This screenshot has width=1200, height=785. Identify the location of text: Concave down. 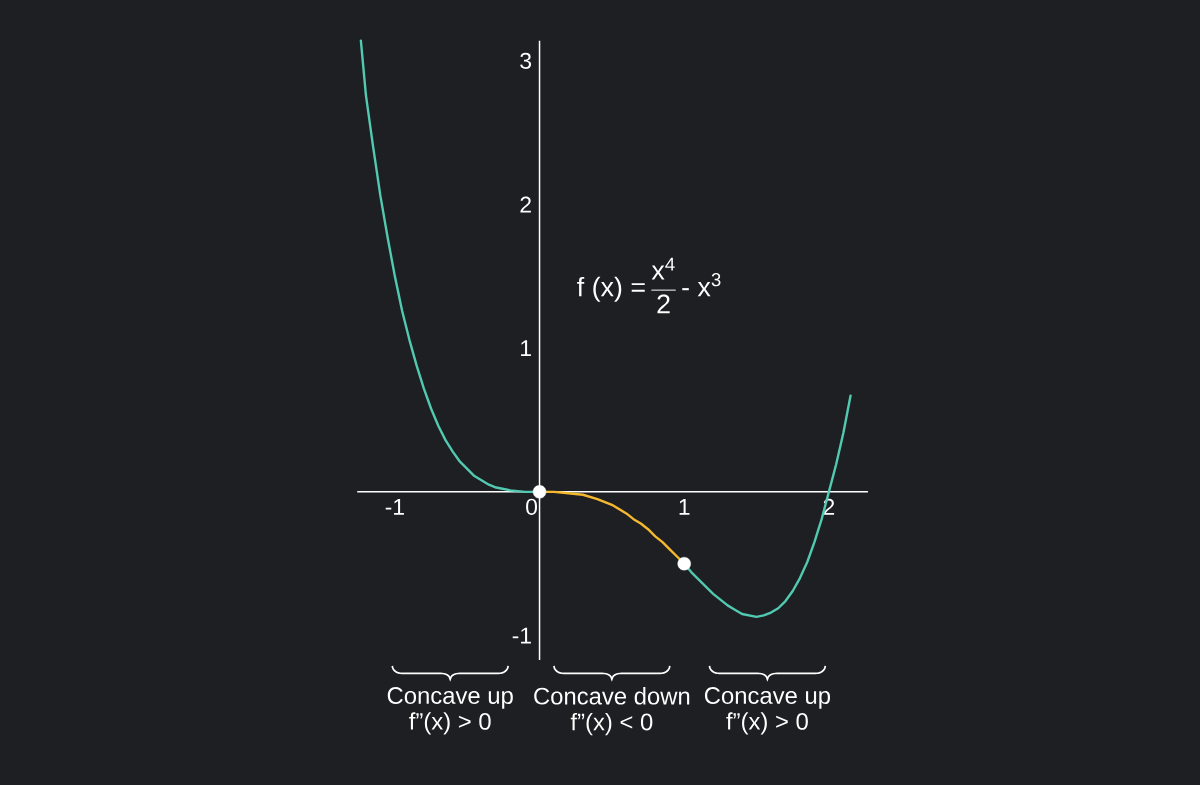
(612, 696).